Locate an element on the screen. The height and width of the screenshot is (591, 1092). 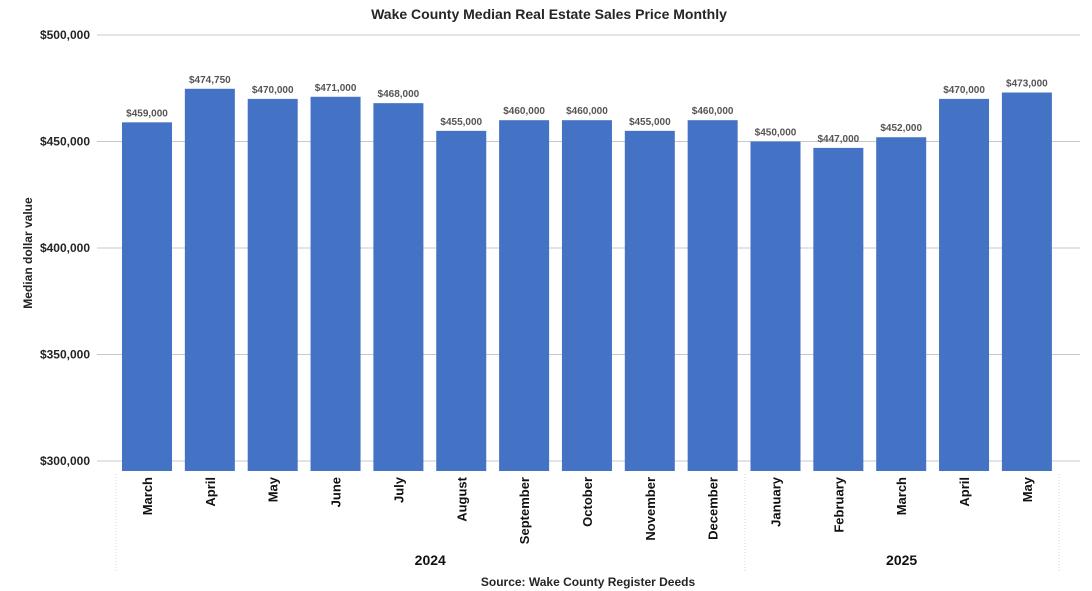
y-tick-label: $400,000 is located at coordinates (65, 248).